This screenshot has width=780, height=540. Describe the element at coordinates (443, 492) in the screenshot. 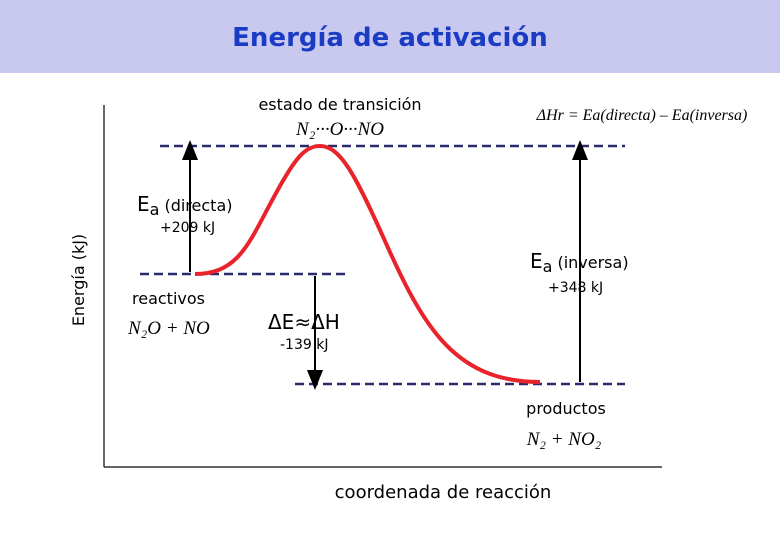

I see `x-axis-label: coordenada de reacción` at that location.